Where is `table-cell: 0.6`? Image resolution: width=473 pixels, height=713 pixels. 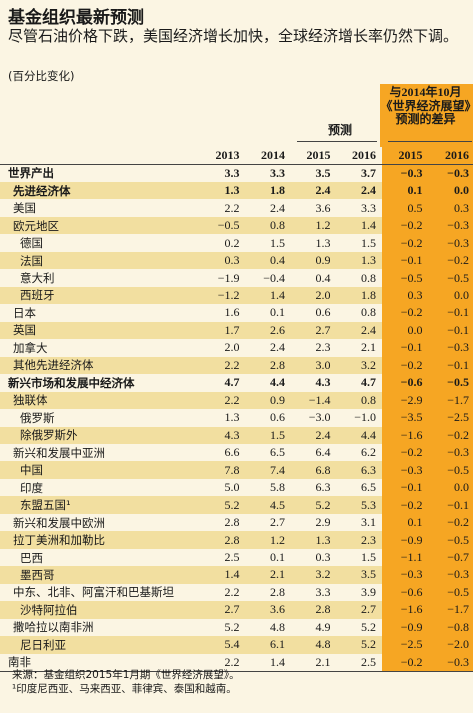 table-cell: 0.6 is located at coordinates (277, 417).